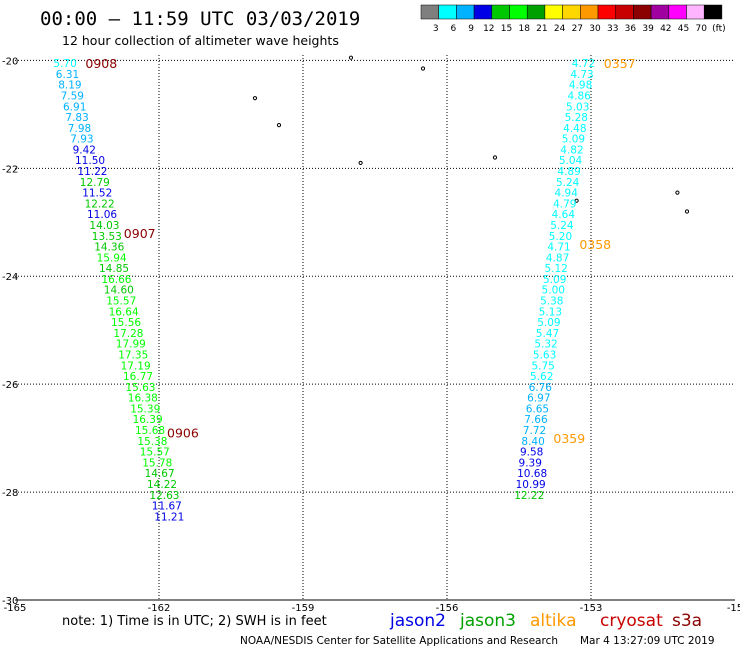 This screenshot has width=740, height=650. What do you see at coordinates (560, 29) in the screenshot?
I see `scale-label: 24` at bounding box center [560, 29].